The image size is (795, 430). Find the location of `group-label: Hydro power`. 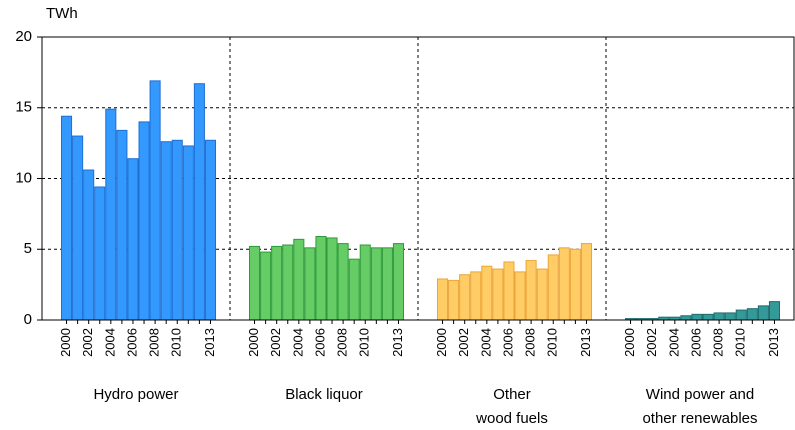

group-label: Hydro power is located at coordinates (135, 394).